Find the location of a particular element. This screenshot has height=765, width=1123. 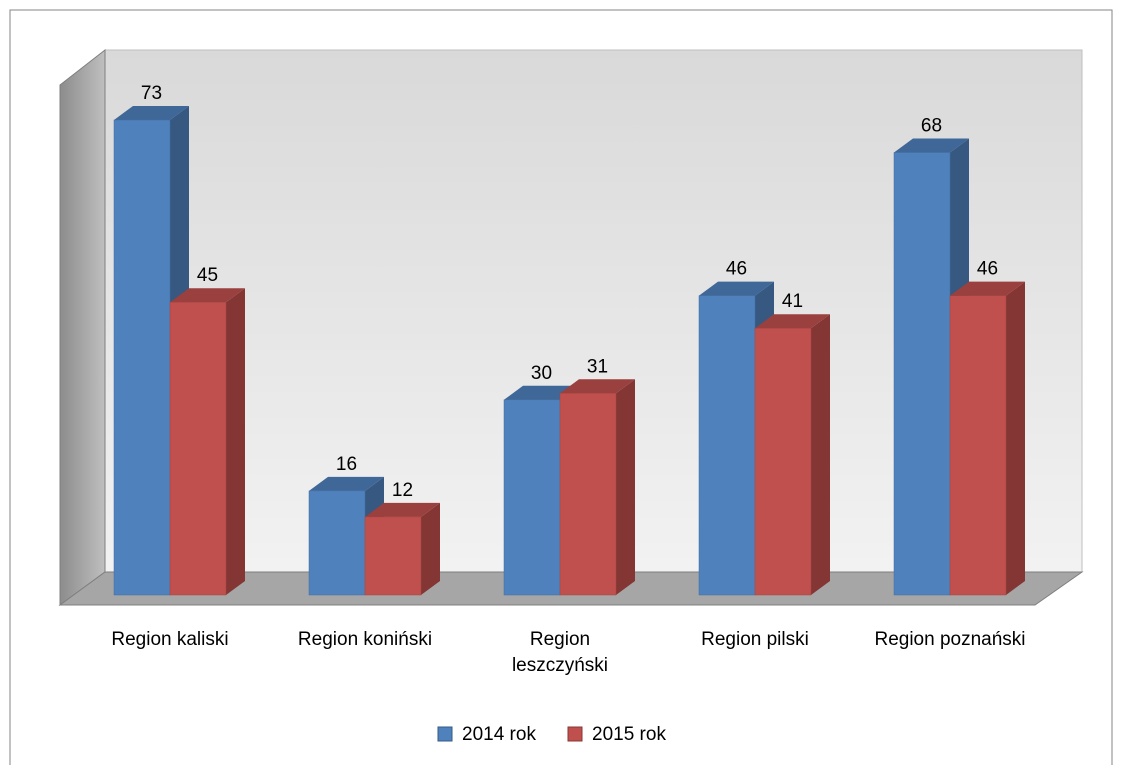

x-tick-label: Region koniński is located at coordinates (365, 639).